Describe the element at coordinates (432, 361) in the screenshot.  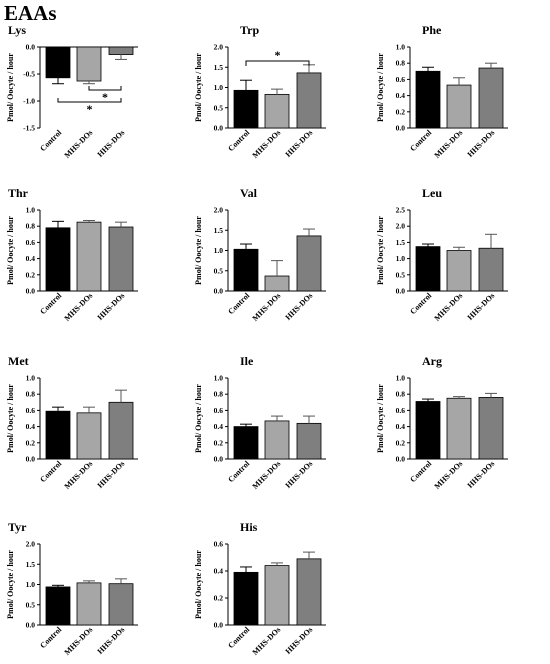
I see `chart-title: Arg` at that location.